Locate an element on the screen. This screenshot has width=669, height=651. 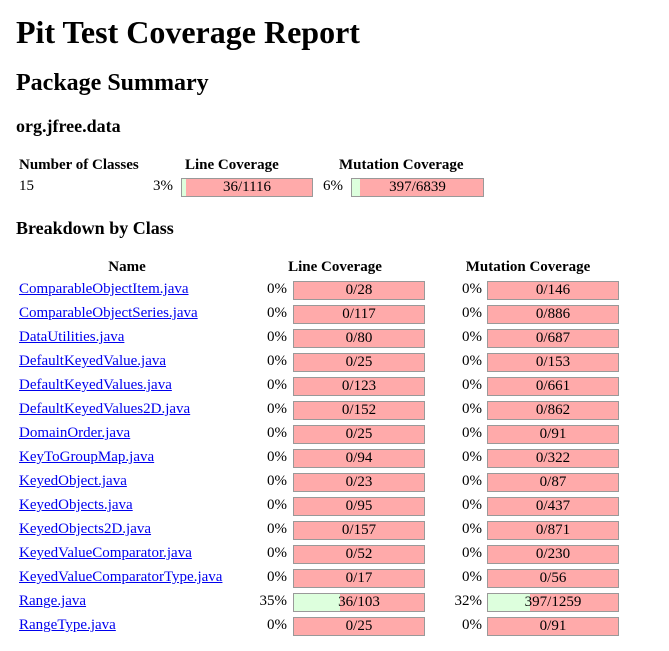
class-link: DefaultKeyedValue.java is located at coordinates (93, 361).